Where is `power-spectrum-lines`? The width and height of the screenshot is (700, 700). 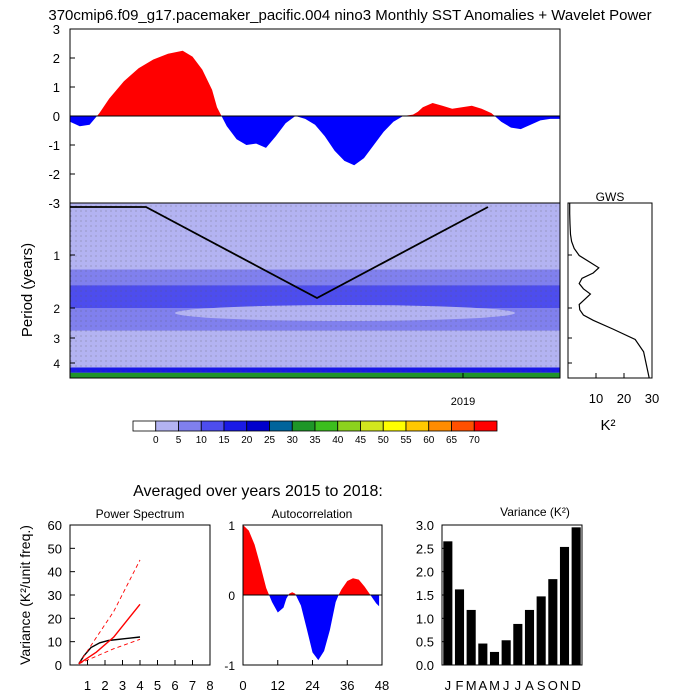 power-spectrum-lines is located at coordinates (109, 612).